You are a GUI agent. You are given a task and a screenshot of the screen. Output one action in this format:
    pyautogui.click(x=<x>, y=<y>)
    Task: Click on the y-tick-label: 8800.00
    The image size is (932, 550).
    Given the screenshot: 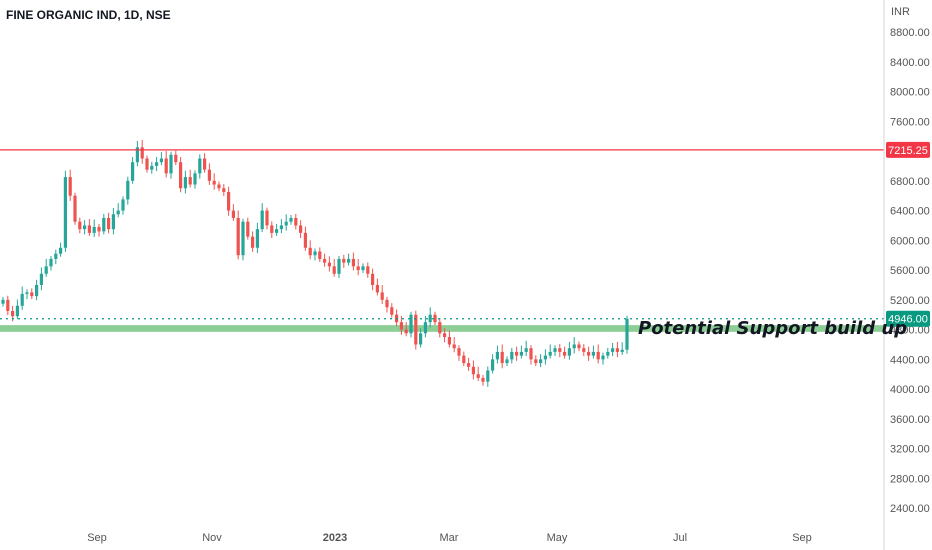 What is the action you would take?
    pyautogui.click(x=910, y=33)
    